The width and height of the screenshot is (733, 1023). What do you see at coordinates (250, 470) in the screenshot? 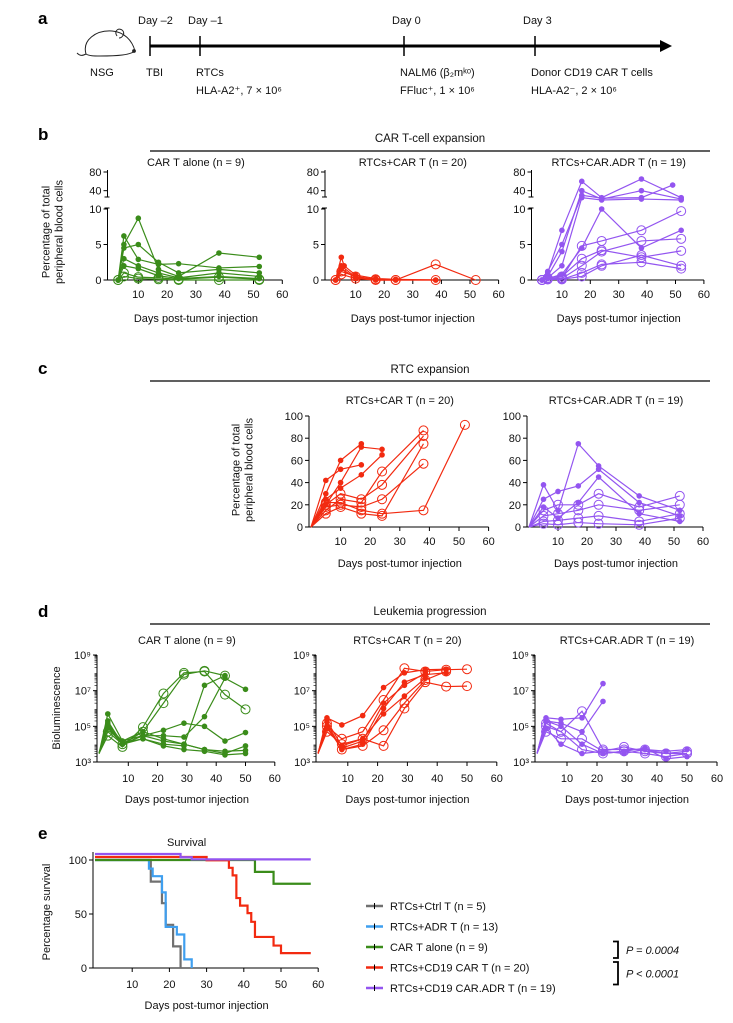
I see `y-axis-title: peripheral blood cells` at bounding box center [250, 470].